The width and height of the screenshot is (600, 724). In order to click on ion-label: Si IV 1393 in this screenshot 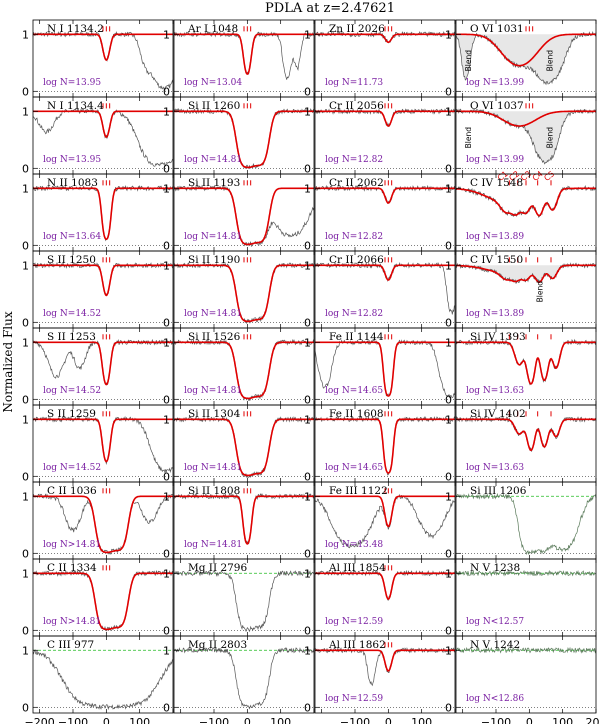, I will do `click(498, 337)`.